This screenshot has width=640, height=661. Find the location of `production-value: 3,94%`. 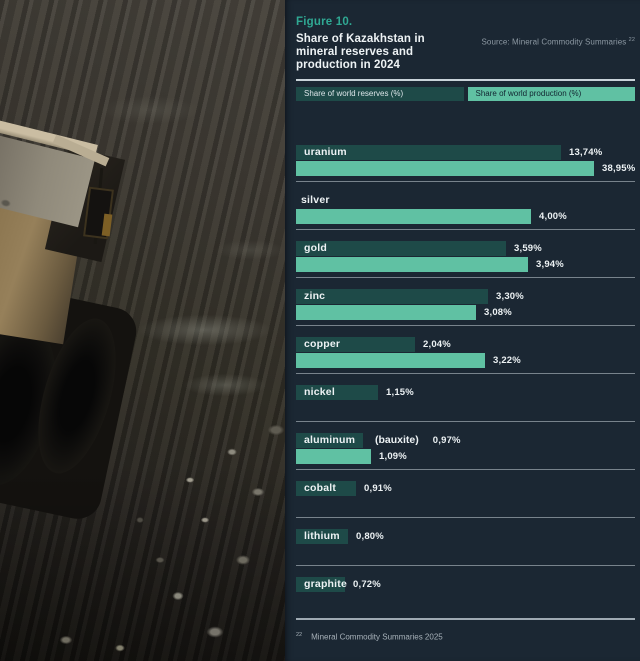

production-value: 3,94% is located at coordinates (550, 264).